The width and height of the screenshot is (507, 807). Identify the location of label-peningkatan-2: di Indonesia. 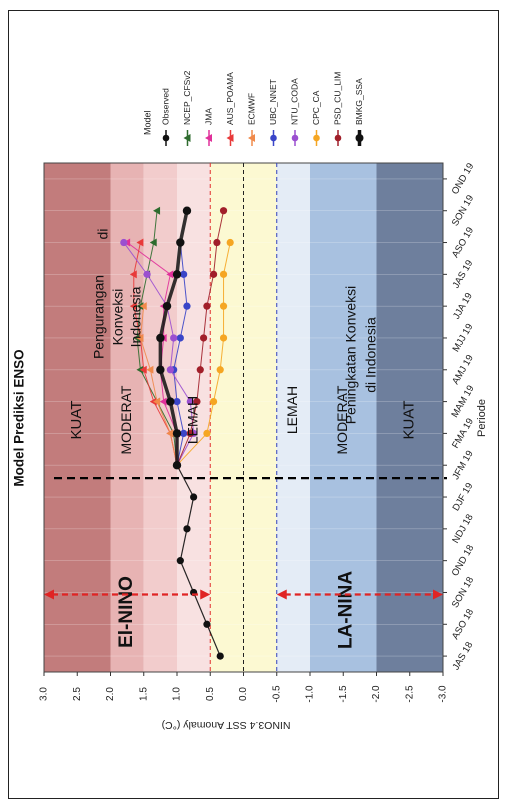
(371, 355).